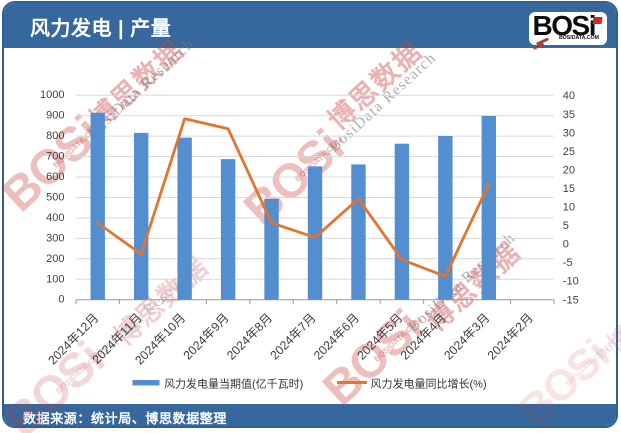 Image resolution: width=621 pixels, height=433 pixels. I want to click on svg-text: 20, so click(569, 170).